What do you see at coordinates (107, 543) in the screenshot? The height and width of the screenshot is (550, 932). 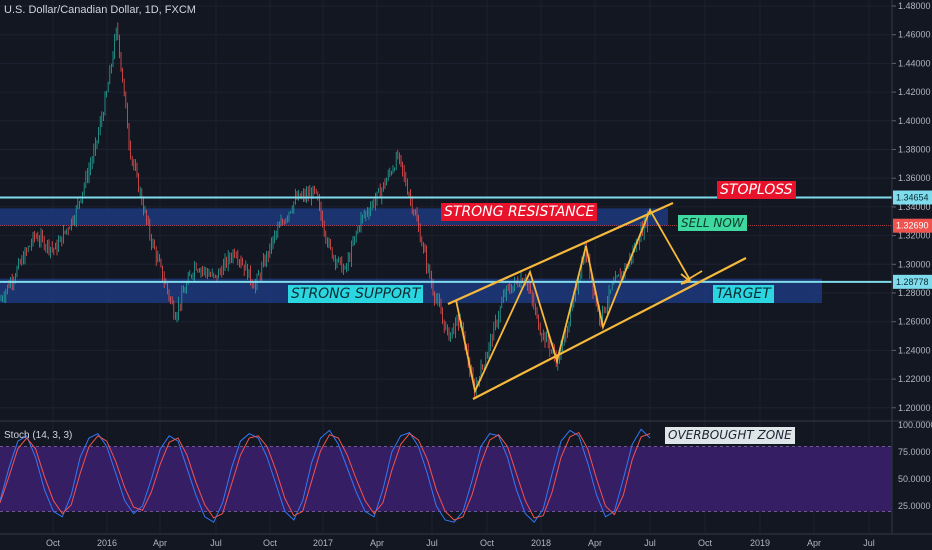 I see `x-tick-label: 2016` at bounding box center [107, 543].